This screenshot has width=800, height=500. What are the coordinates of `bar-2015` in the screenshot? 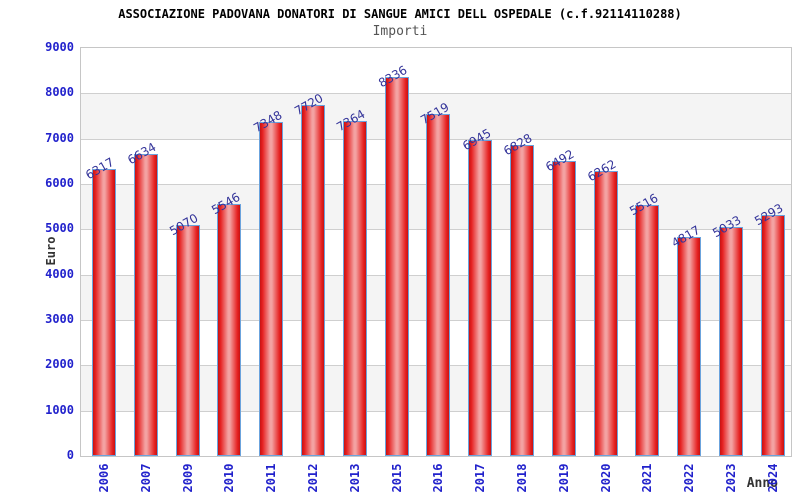 It's located at (396, 266).